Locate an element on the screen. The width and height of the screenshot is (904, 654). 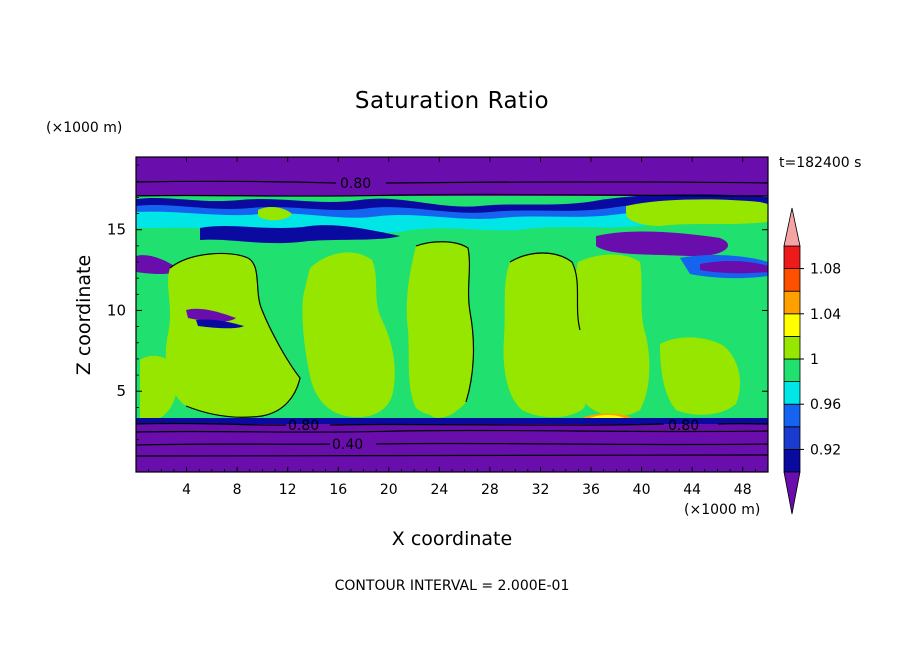
contour-label-1: 0.80 is located at coordinates (303, 426).